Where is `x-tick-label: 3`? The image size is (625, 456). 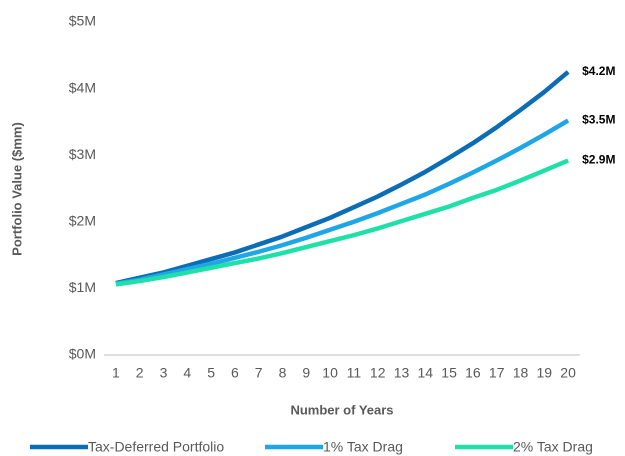
x-tick-label: 3 is located at coordinates (164, 373).